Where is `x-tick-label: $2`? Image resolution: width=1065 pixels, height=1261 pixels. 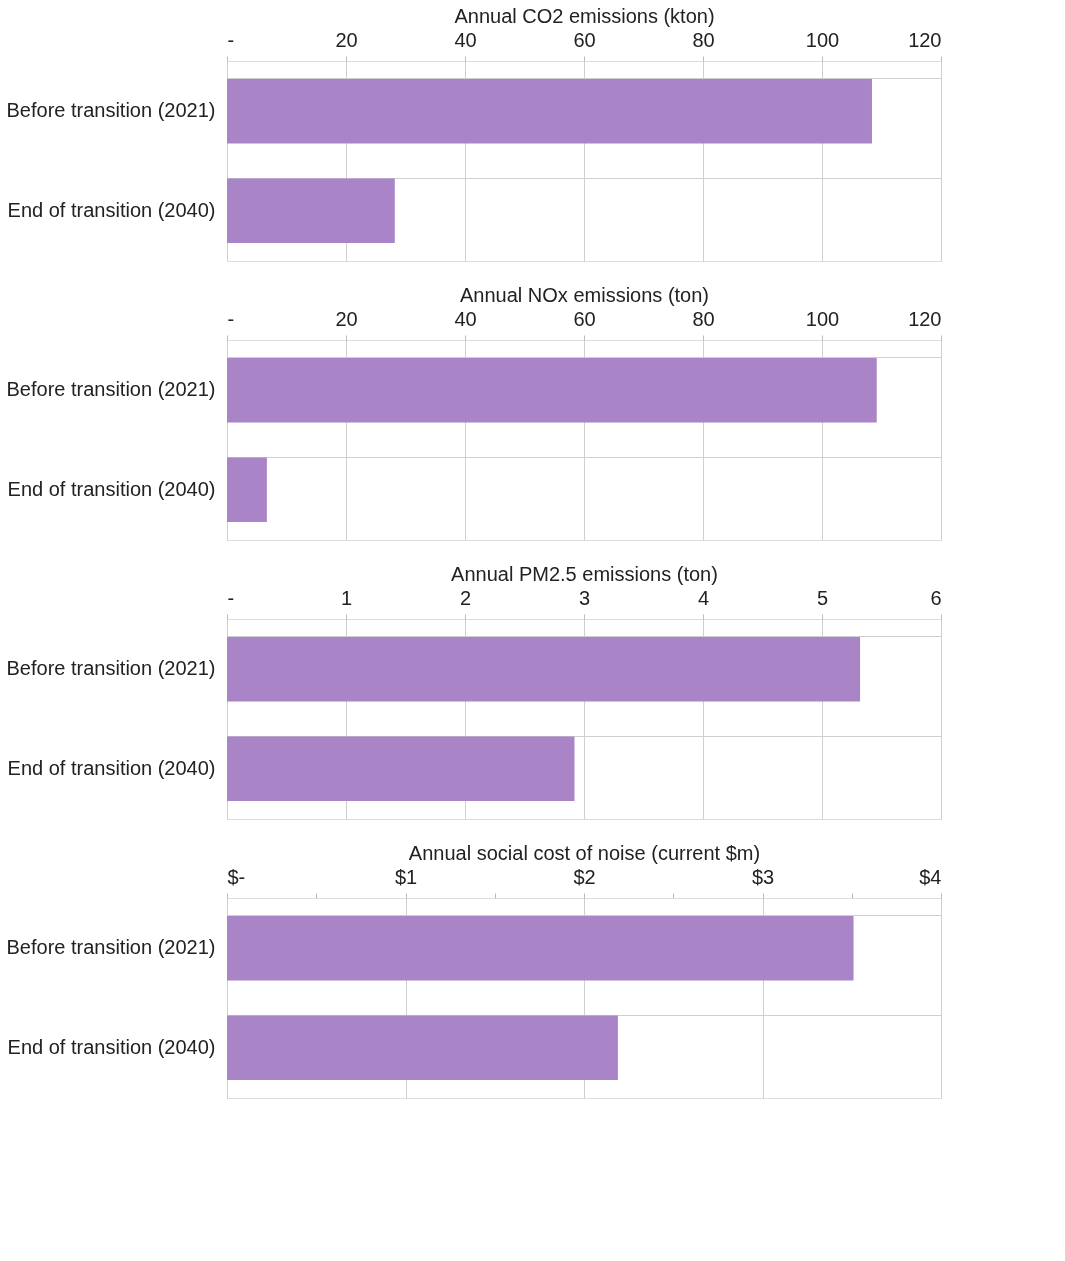 x-tick-label: $2 is located at coordinates (584, 876).